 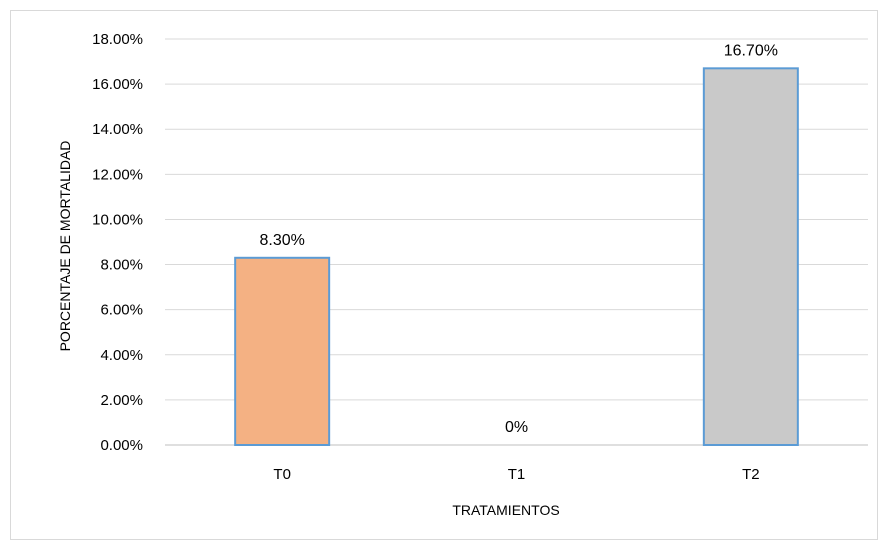 What do you see at coordinates (121, 310) in the screenshot?
I see `y-tick-label: 6.00%` at bounding box center [121, 310].